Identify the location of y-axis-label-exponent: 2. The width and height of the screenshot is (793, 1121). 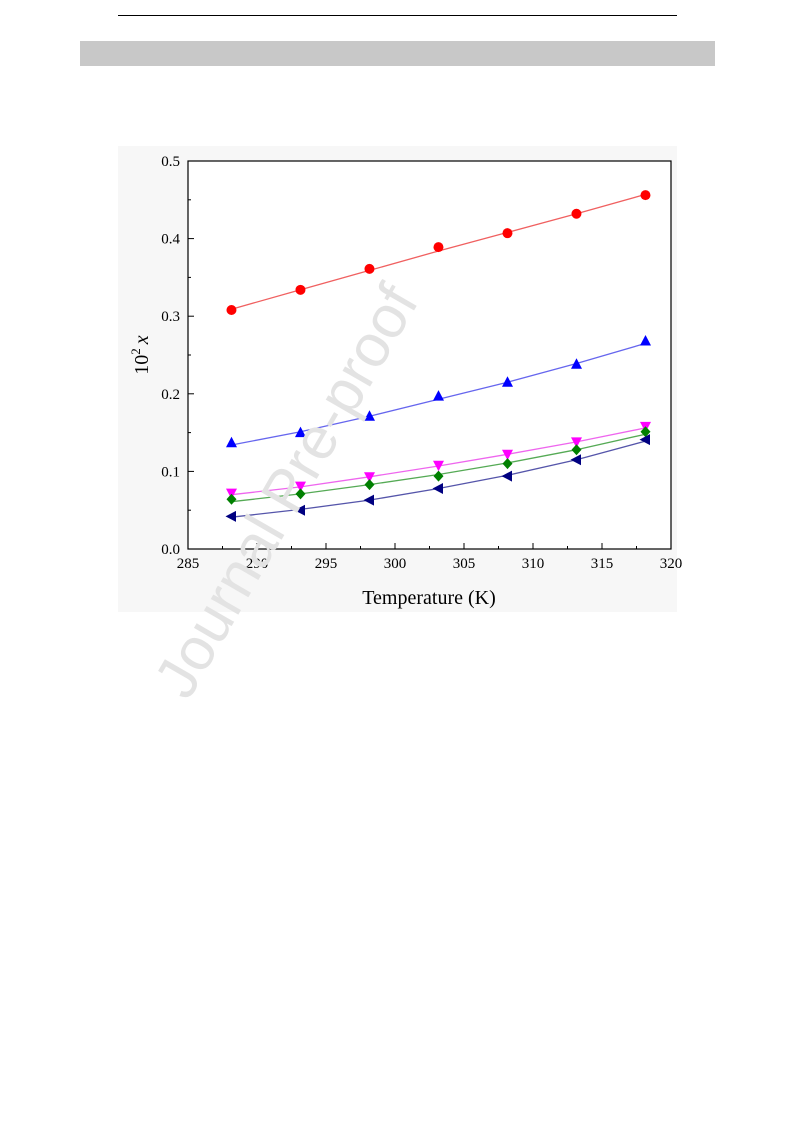
(135, 351).